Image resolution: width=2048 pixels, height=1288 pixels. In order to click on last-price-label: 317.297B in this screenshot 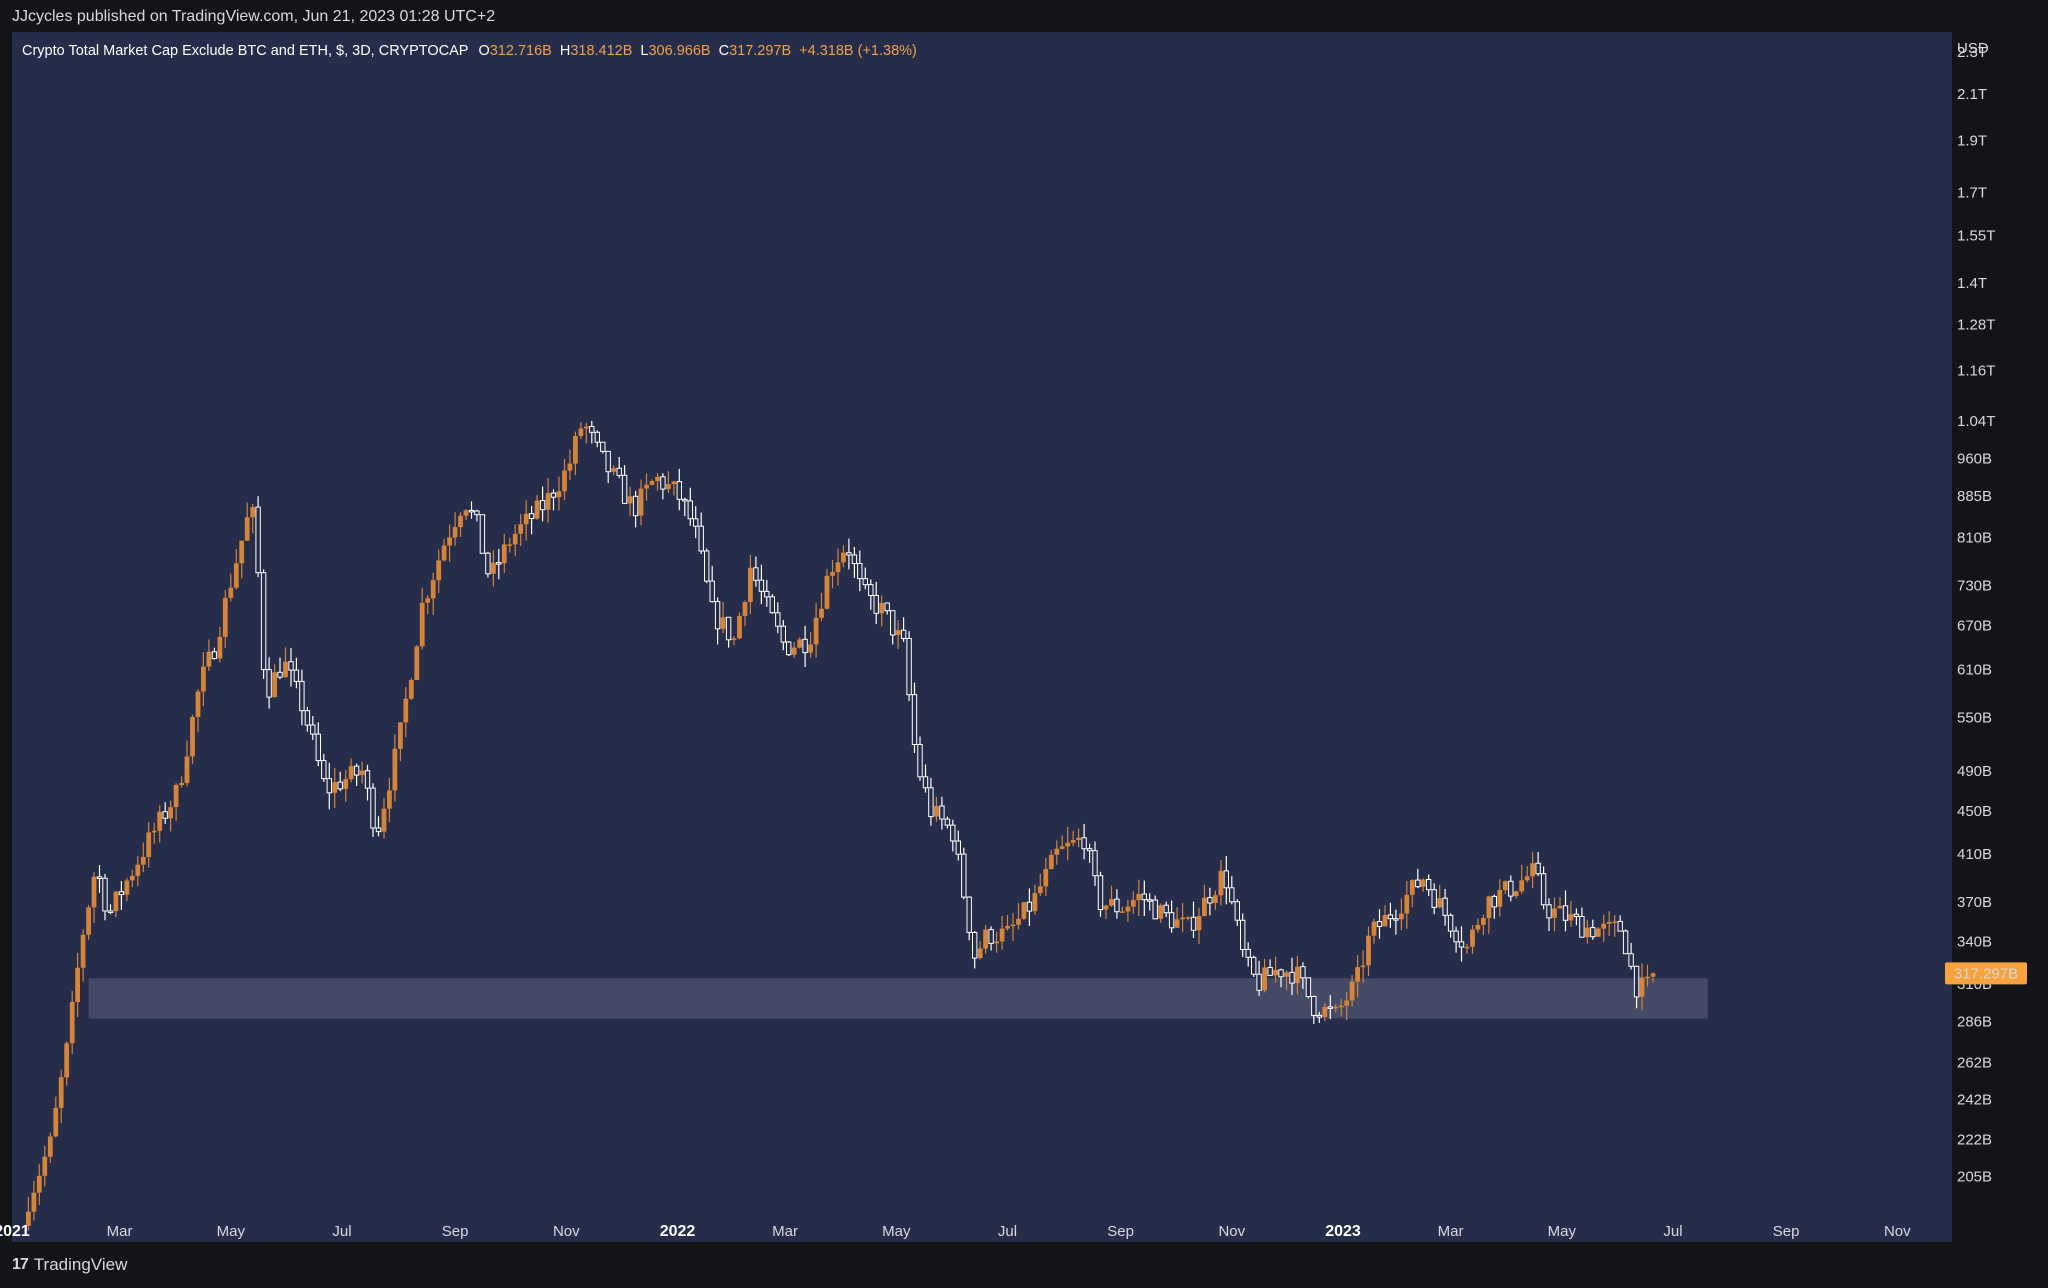, I will do `click(1986, 973)`.